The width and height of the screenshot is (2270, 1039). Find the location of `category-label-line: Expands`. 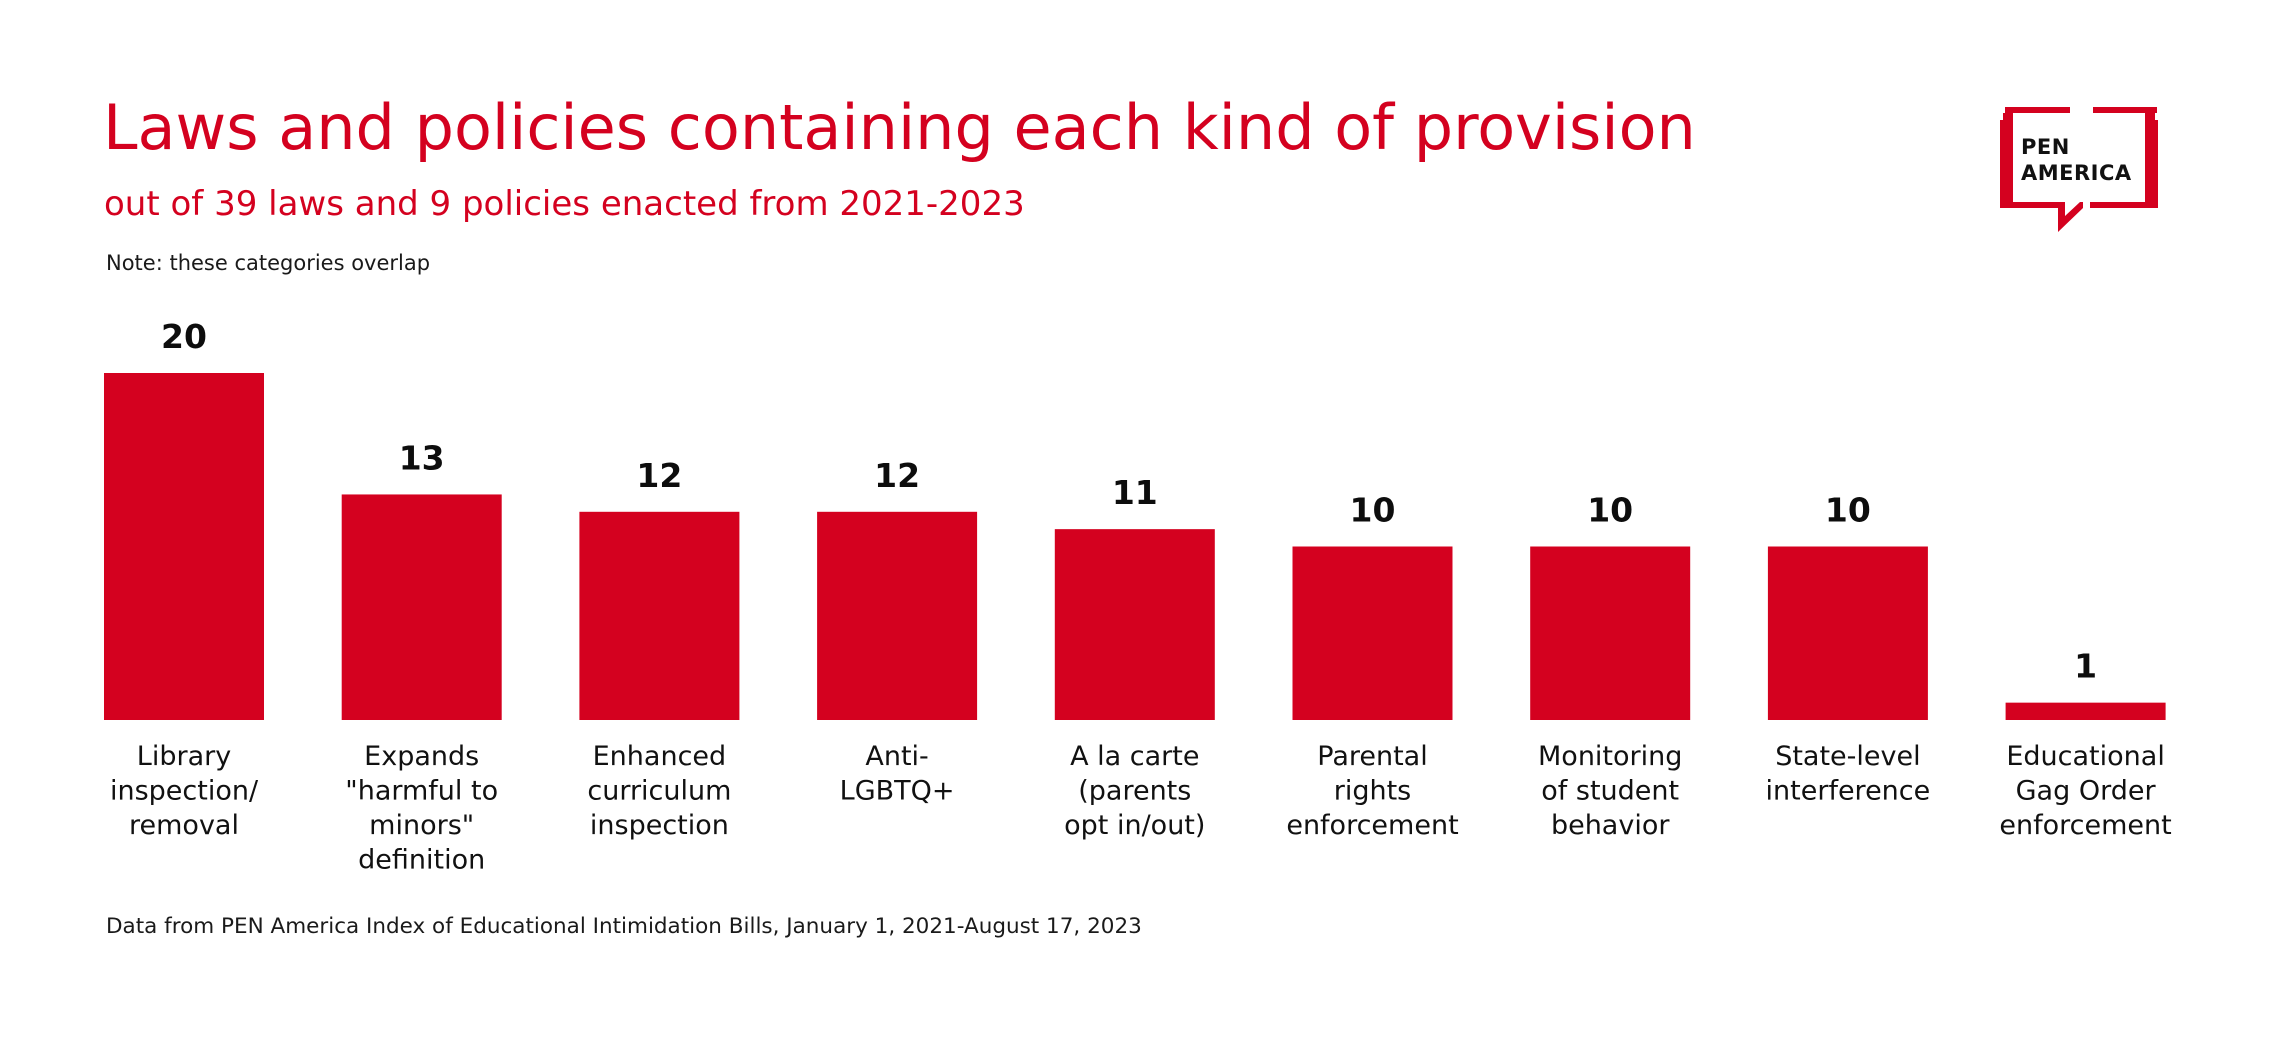

category-label-line: Expands is located at coordinates (421, 756).